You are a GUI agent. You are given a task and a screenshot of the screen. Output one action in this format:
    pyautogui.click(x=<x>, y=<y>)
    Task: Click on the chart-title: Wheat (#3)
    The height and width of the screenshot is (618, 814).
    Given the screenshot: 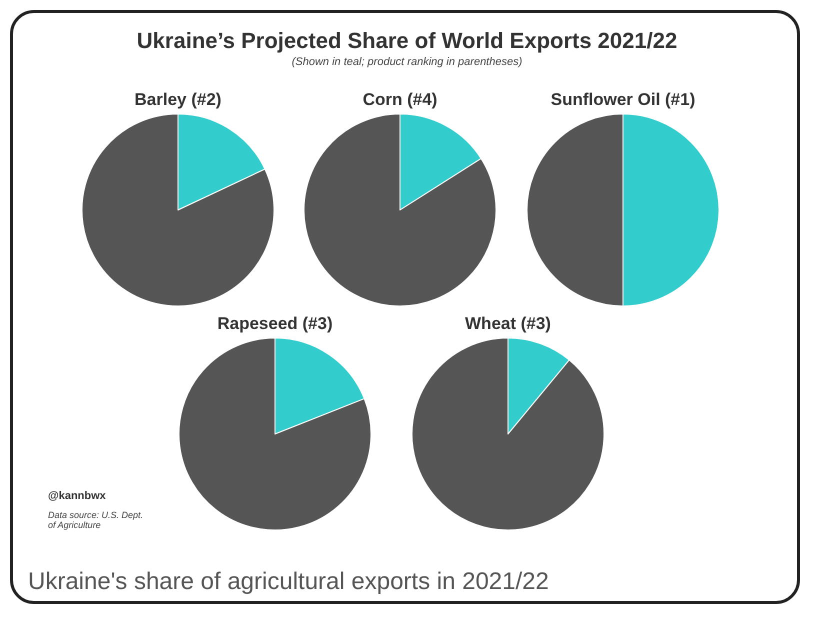 What is the action you would take?
    pyautogui.click(x=508, y=323)
    